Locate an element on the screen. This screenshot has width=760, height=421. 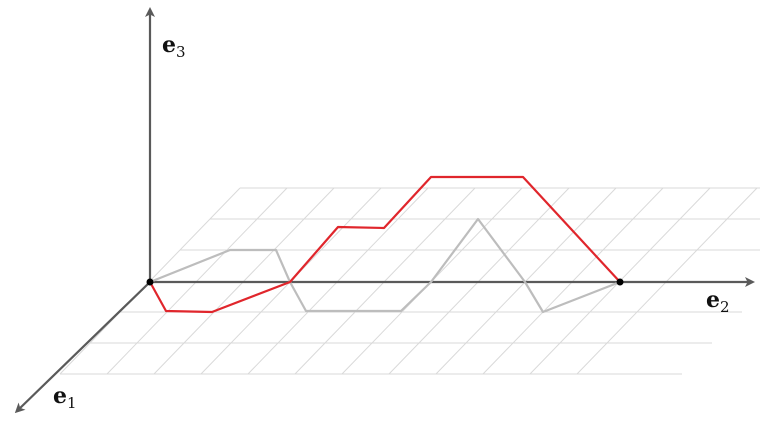
end-point is located at coordinates (620, 282).